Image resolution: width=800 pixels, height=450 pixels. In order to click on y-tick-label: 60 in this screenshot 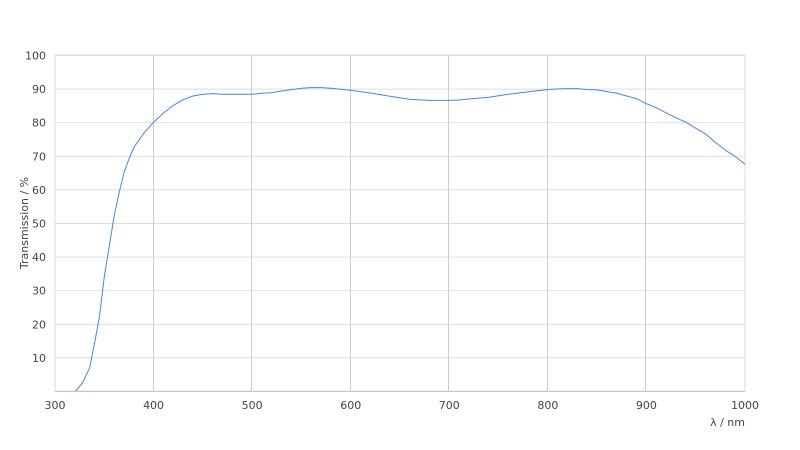, I will do `click(39, 190)`.